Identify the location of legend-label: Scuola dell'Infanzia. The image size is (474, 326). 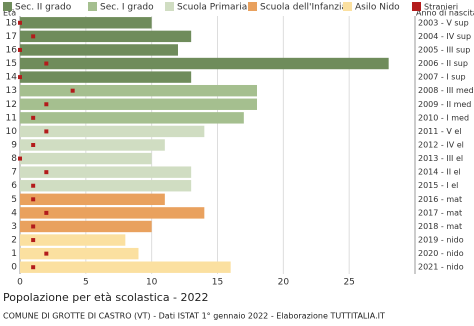
(303, 8).